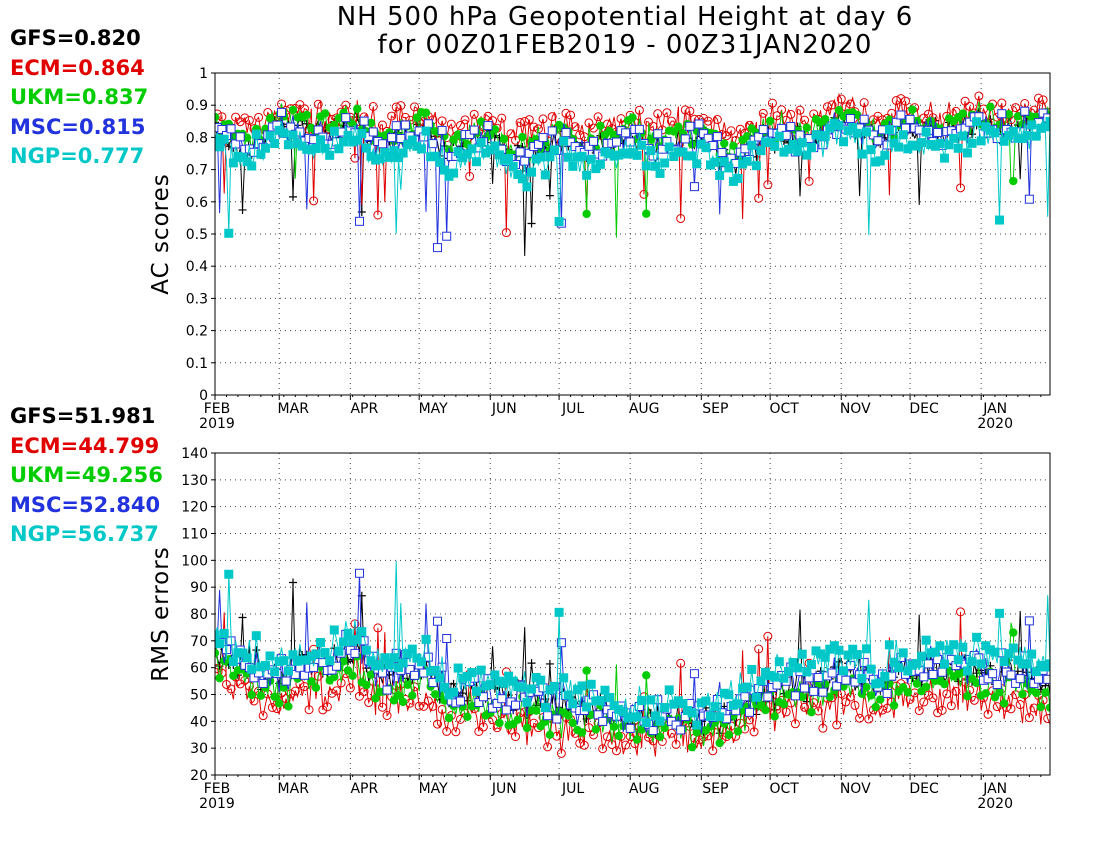 The height and width of the screenshot is (850, 1100). What do you see at coordinates (855, 409) in the screenshot?
I see `x-tick-label: NOV` at bounding box center [855, 409].